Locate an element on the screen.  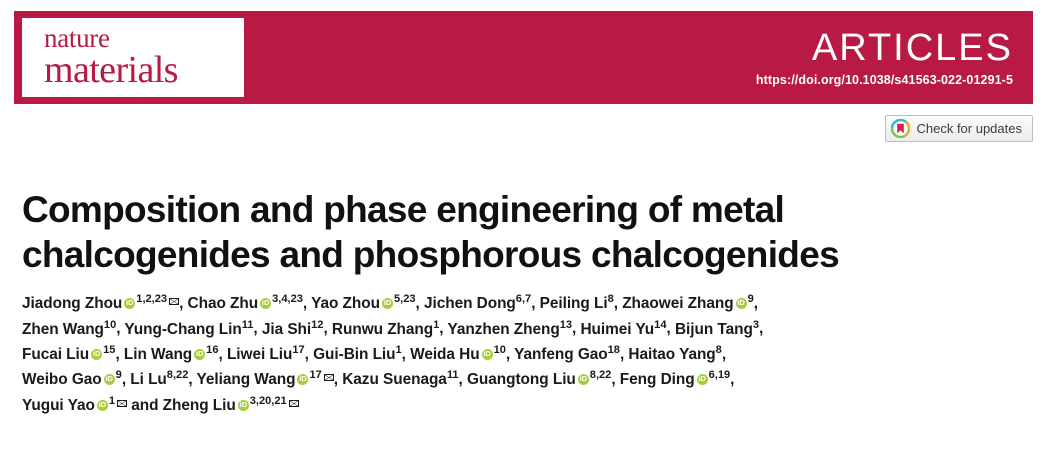
author-entry: Runwu Zhang1 is located at coordinates (386, 327).